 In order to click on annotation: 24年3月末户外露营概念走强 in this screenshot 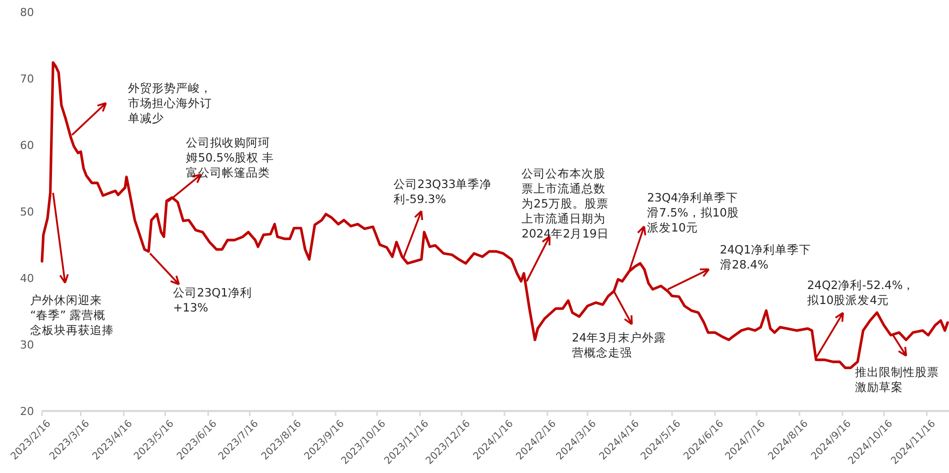, I will do `click(619, 345)`.